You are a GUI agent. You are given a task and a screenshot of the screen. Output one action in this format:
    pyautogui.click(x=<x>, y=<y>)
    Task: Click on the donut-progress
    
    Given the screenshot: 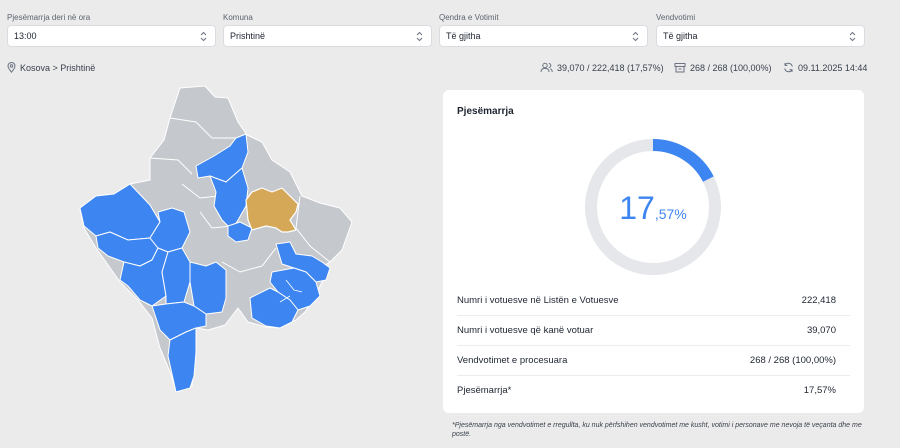 What is the action you would take?
    pyautogui.click(x=683, y=161)
    